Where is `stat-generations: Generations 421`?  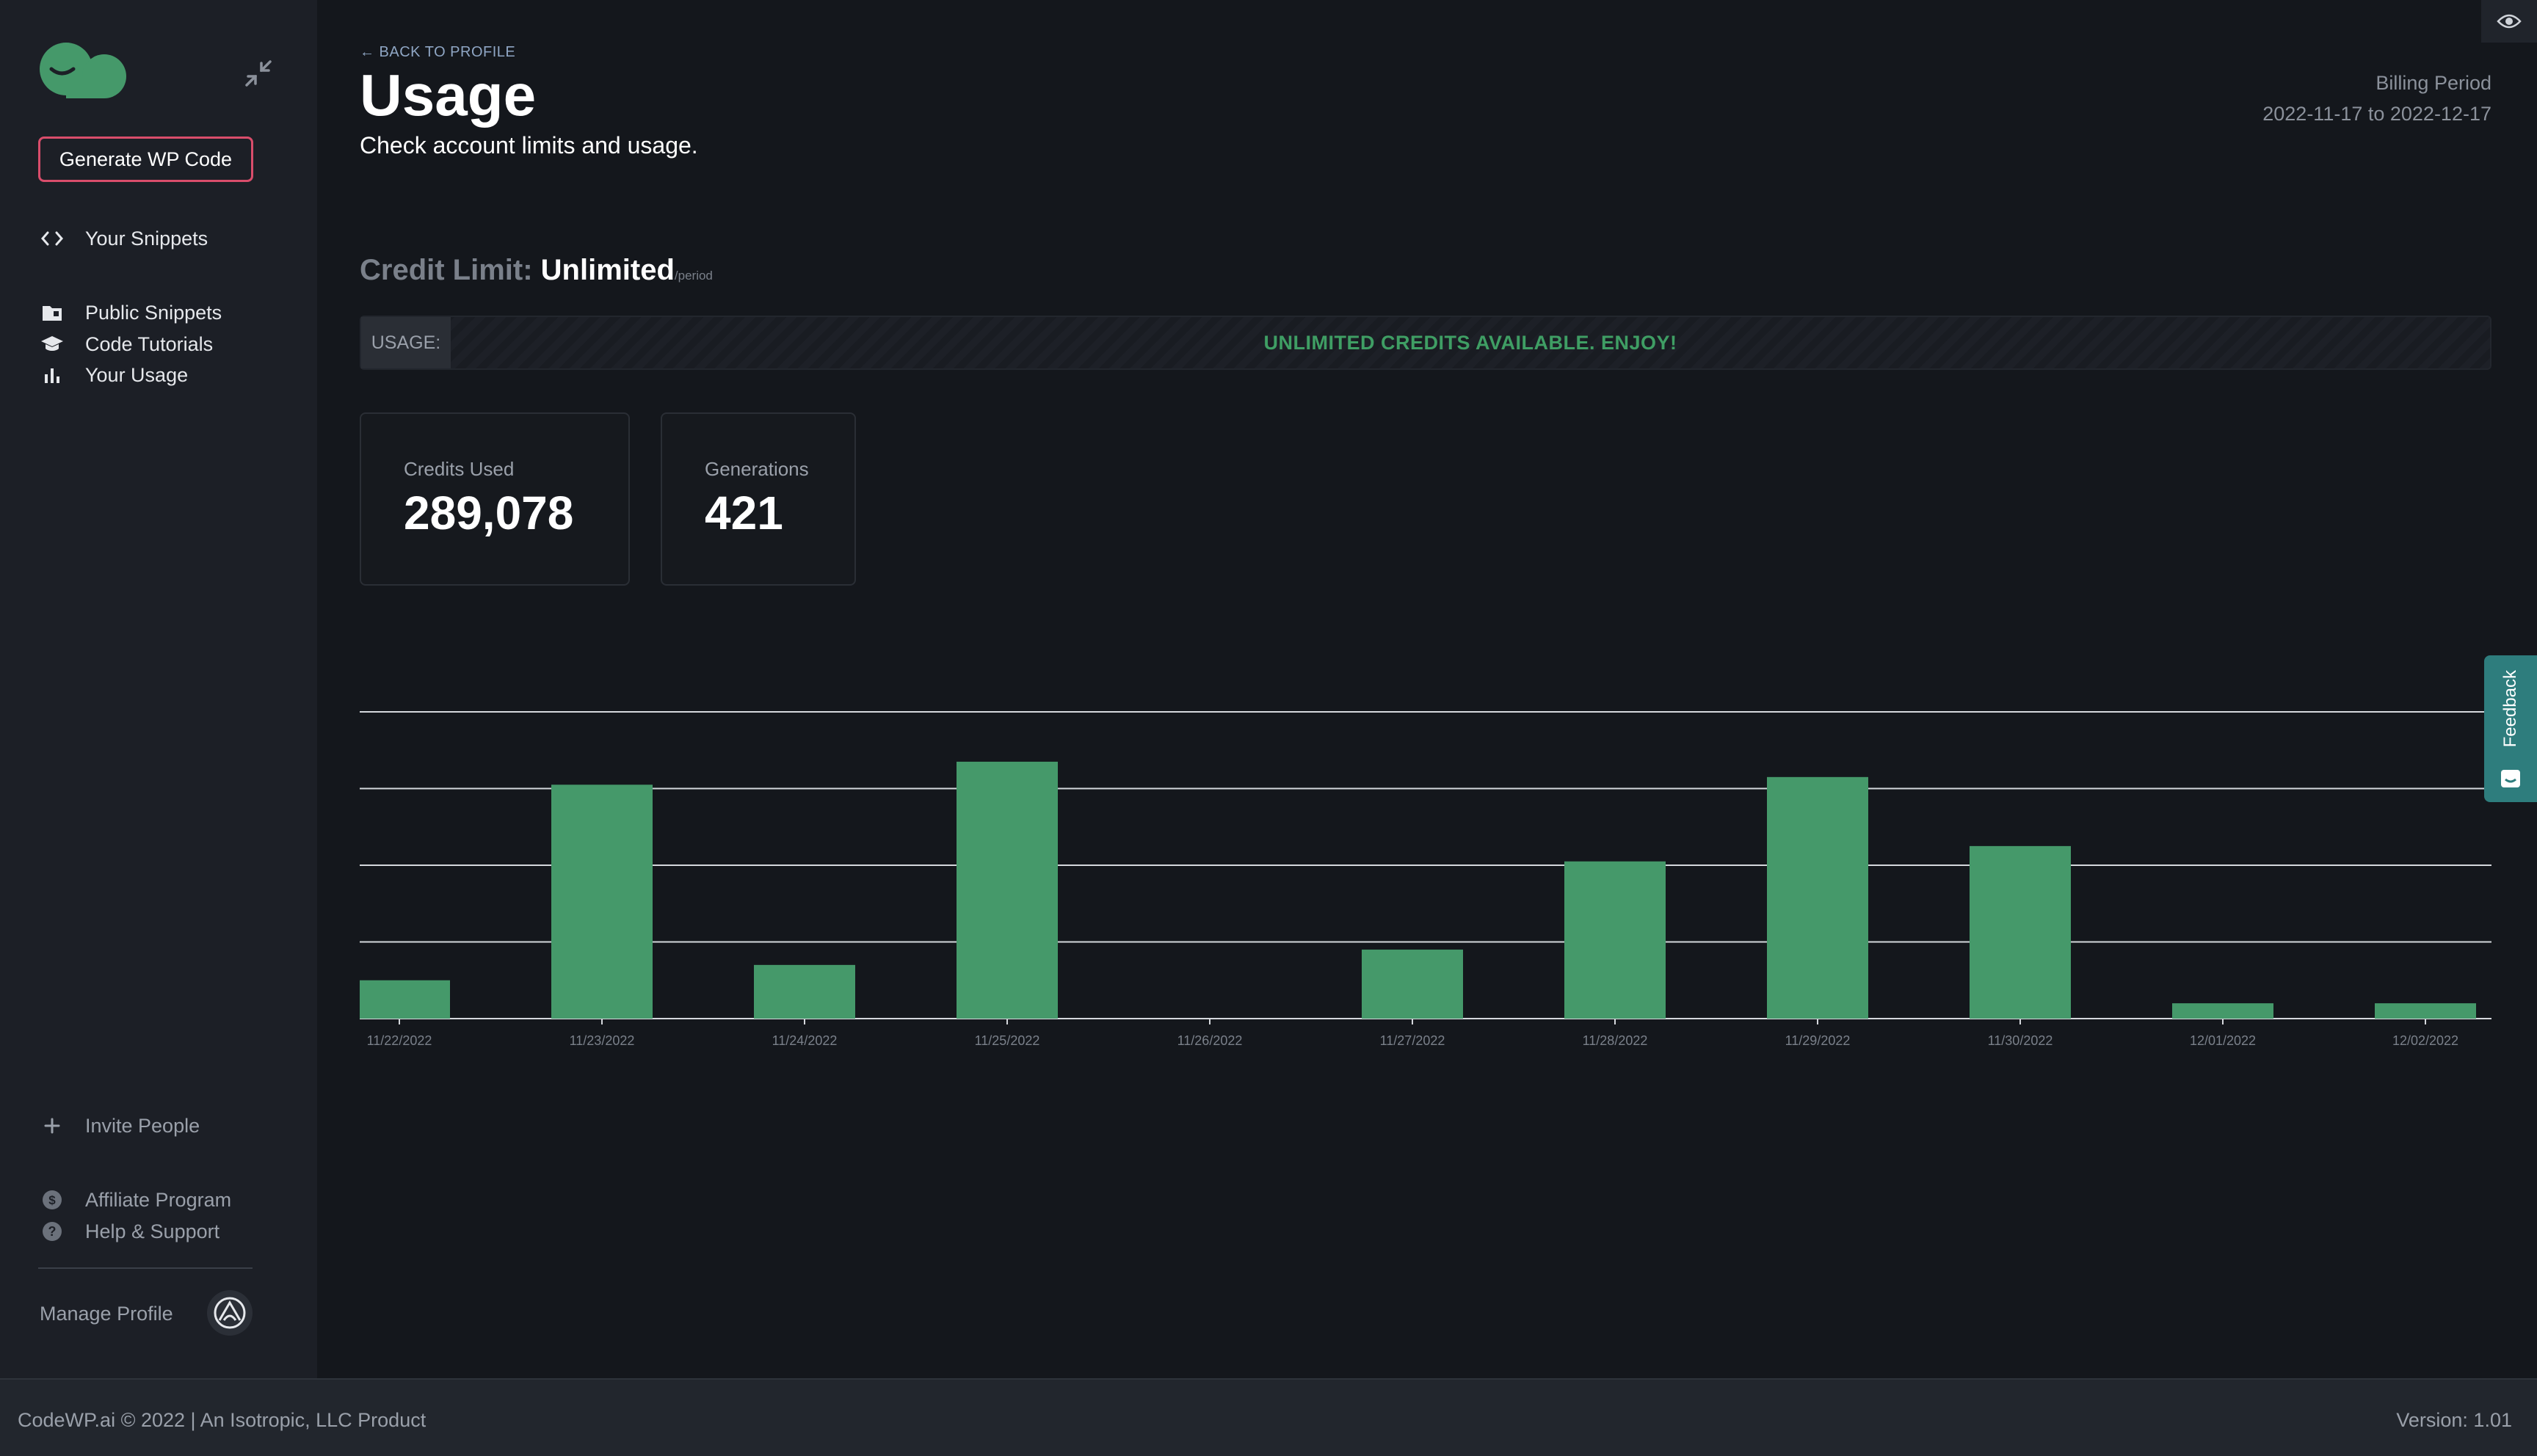 stat-generations: Generations 421 is located at coordinates (758, 499).